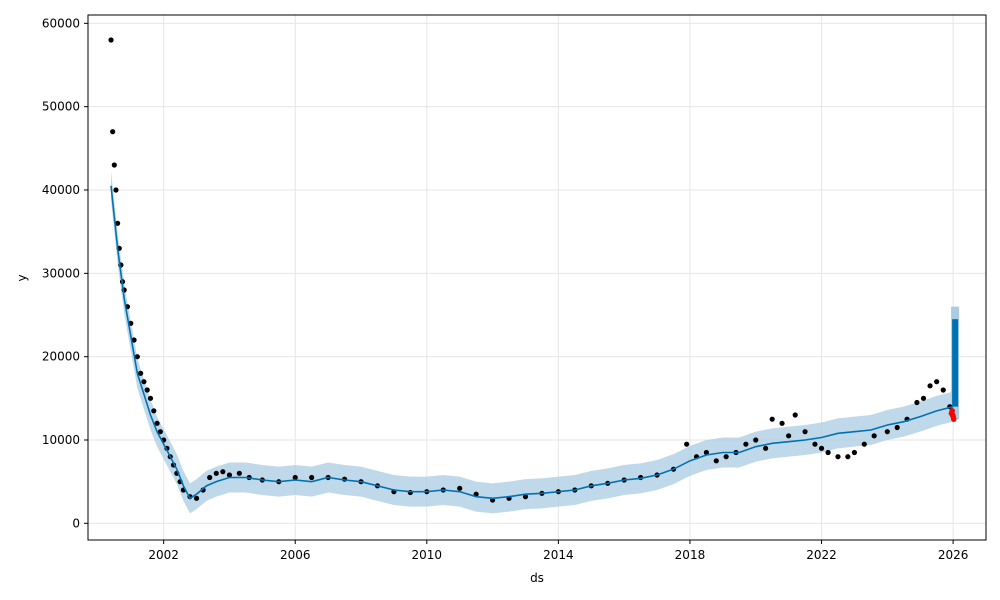 This screenshot has width=1000, height=600. What do you see at coordinates (22, 277) in the screenshot?
I see `y-axis-label: y` at bounding box center [22, 277].